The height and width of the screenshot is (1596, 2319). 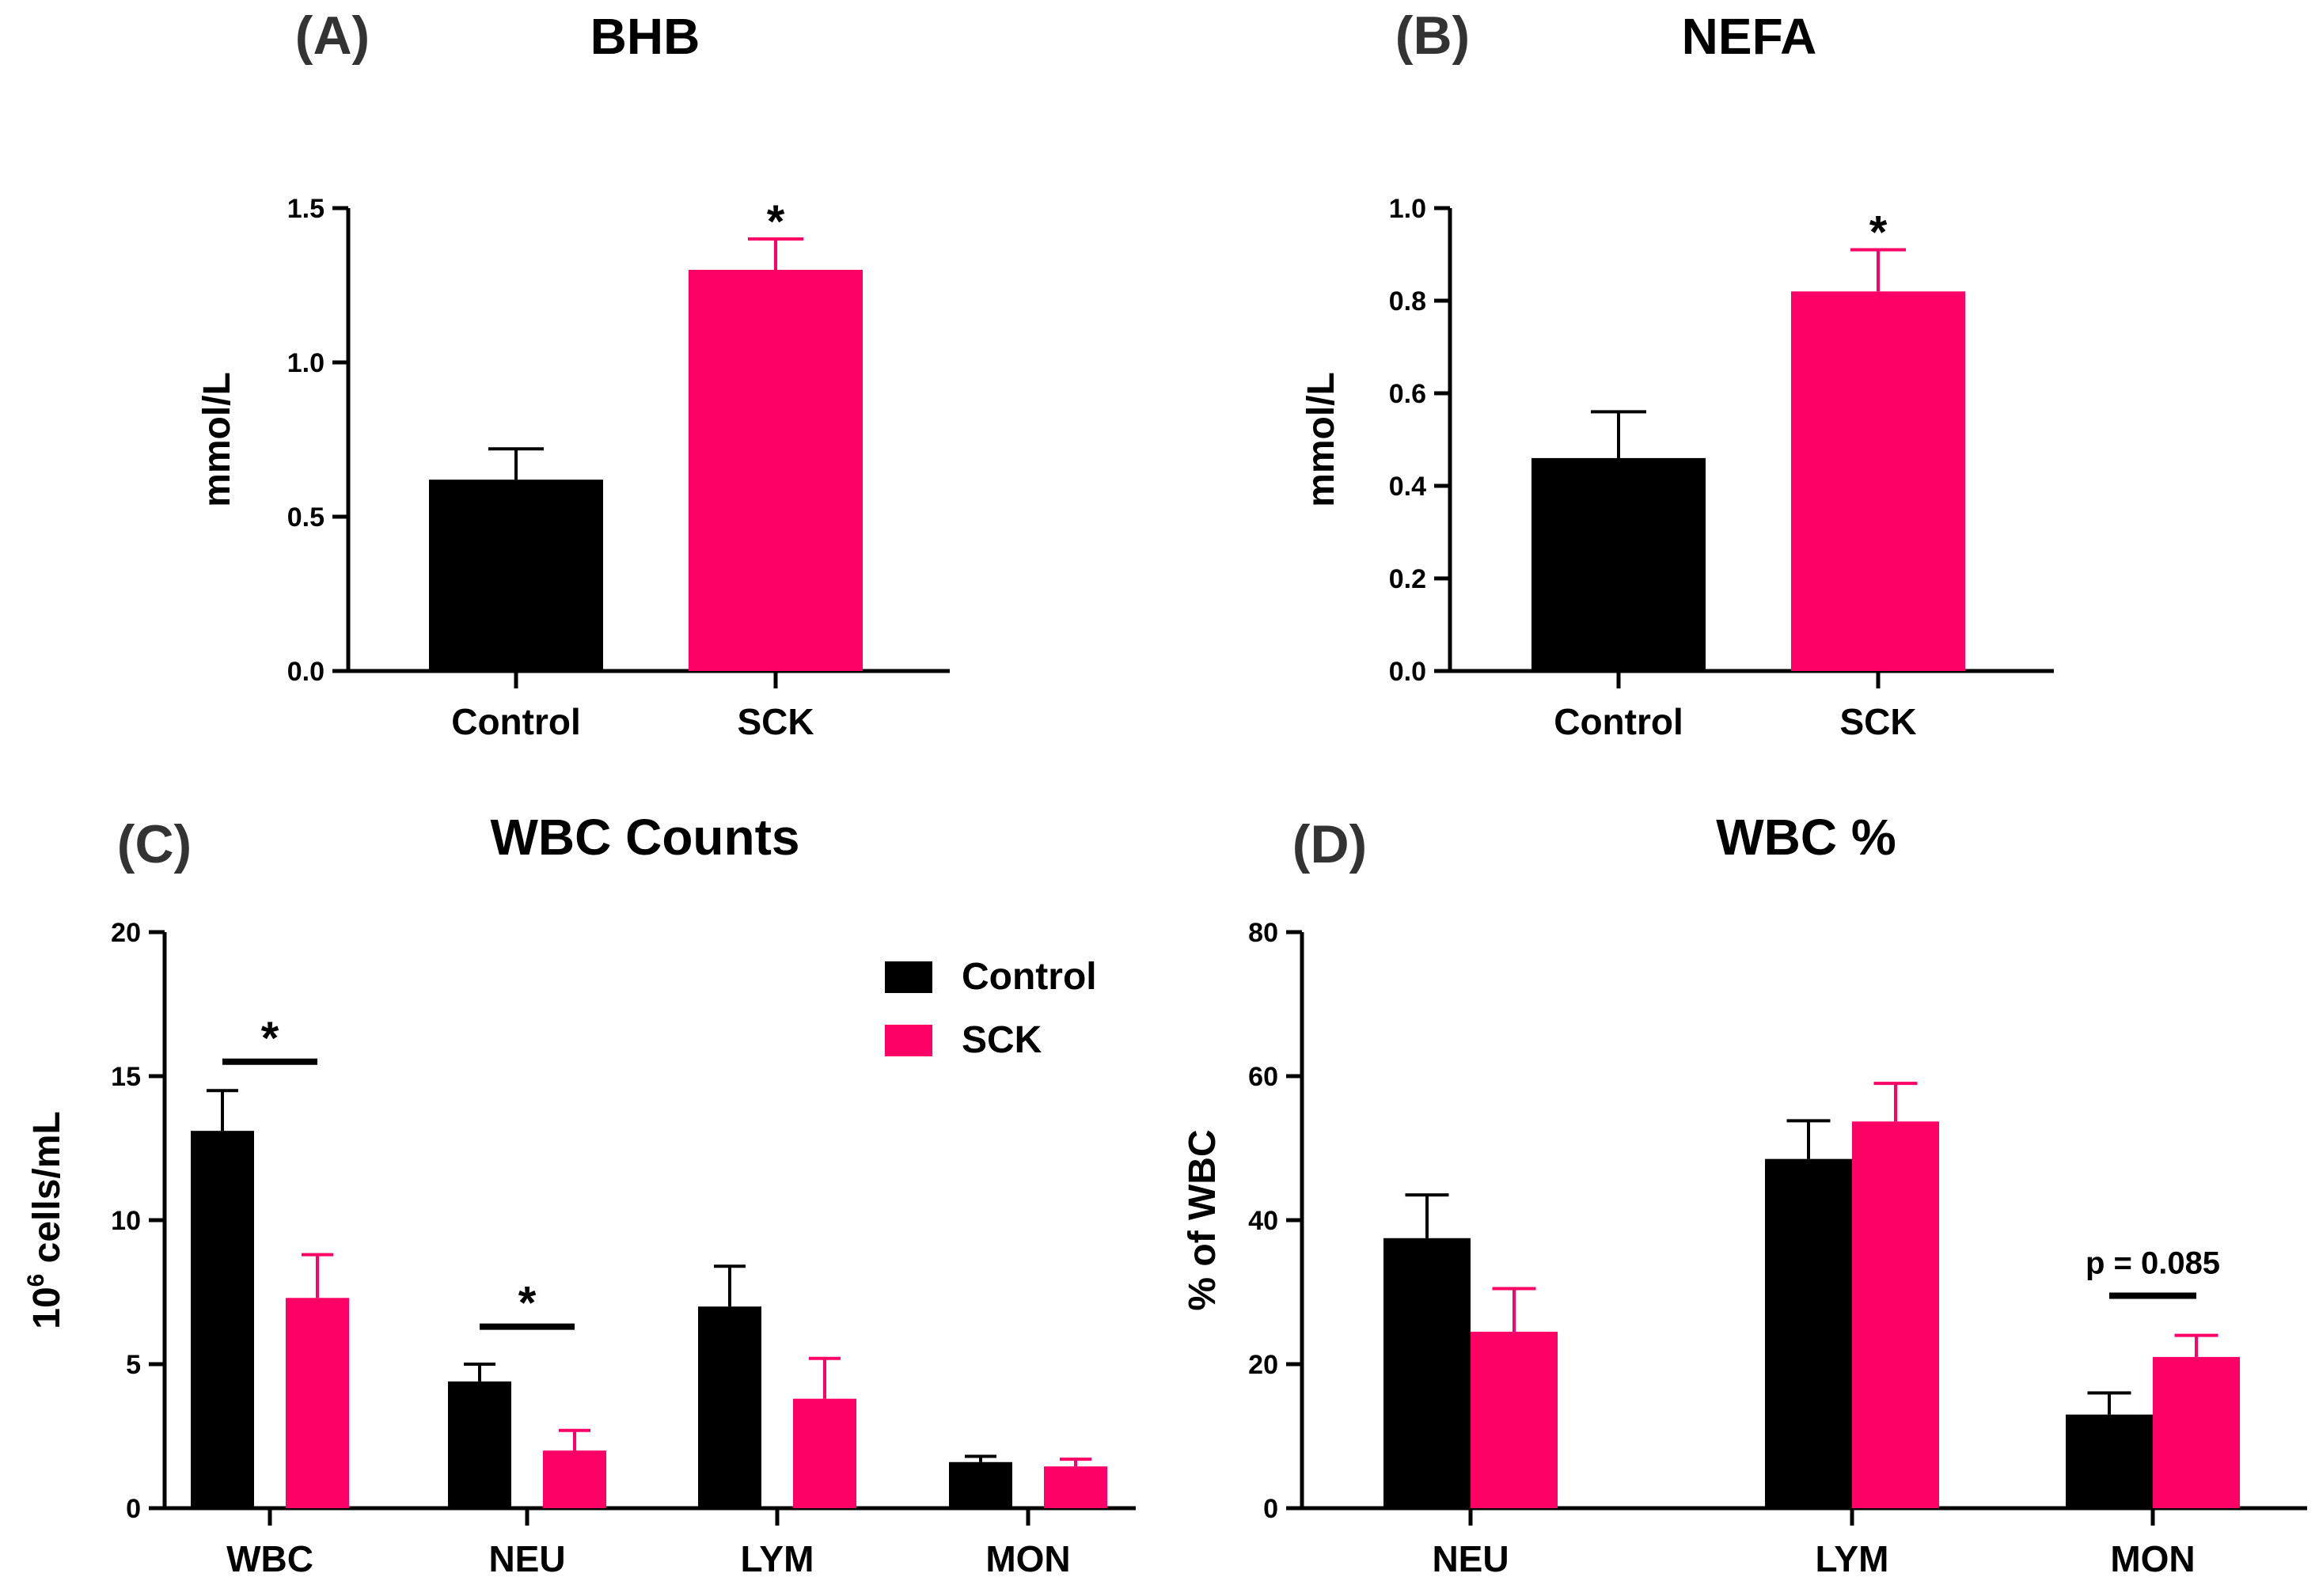 I want to click on y-axis-label-unit: cells/mL, so click(x=47, y=1192).